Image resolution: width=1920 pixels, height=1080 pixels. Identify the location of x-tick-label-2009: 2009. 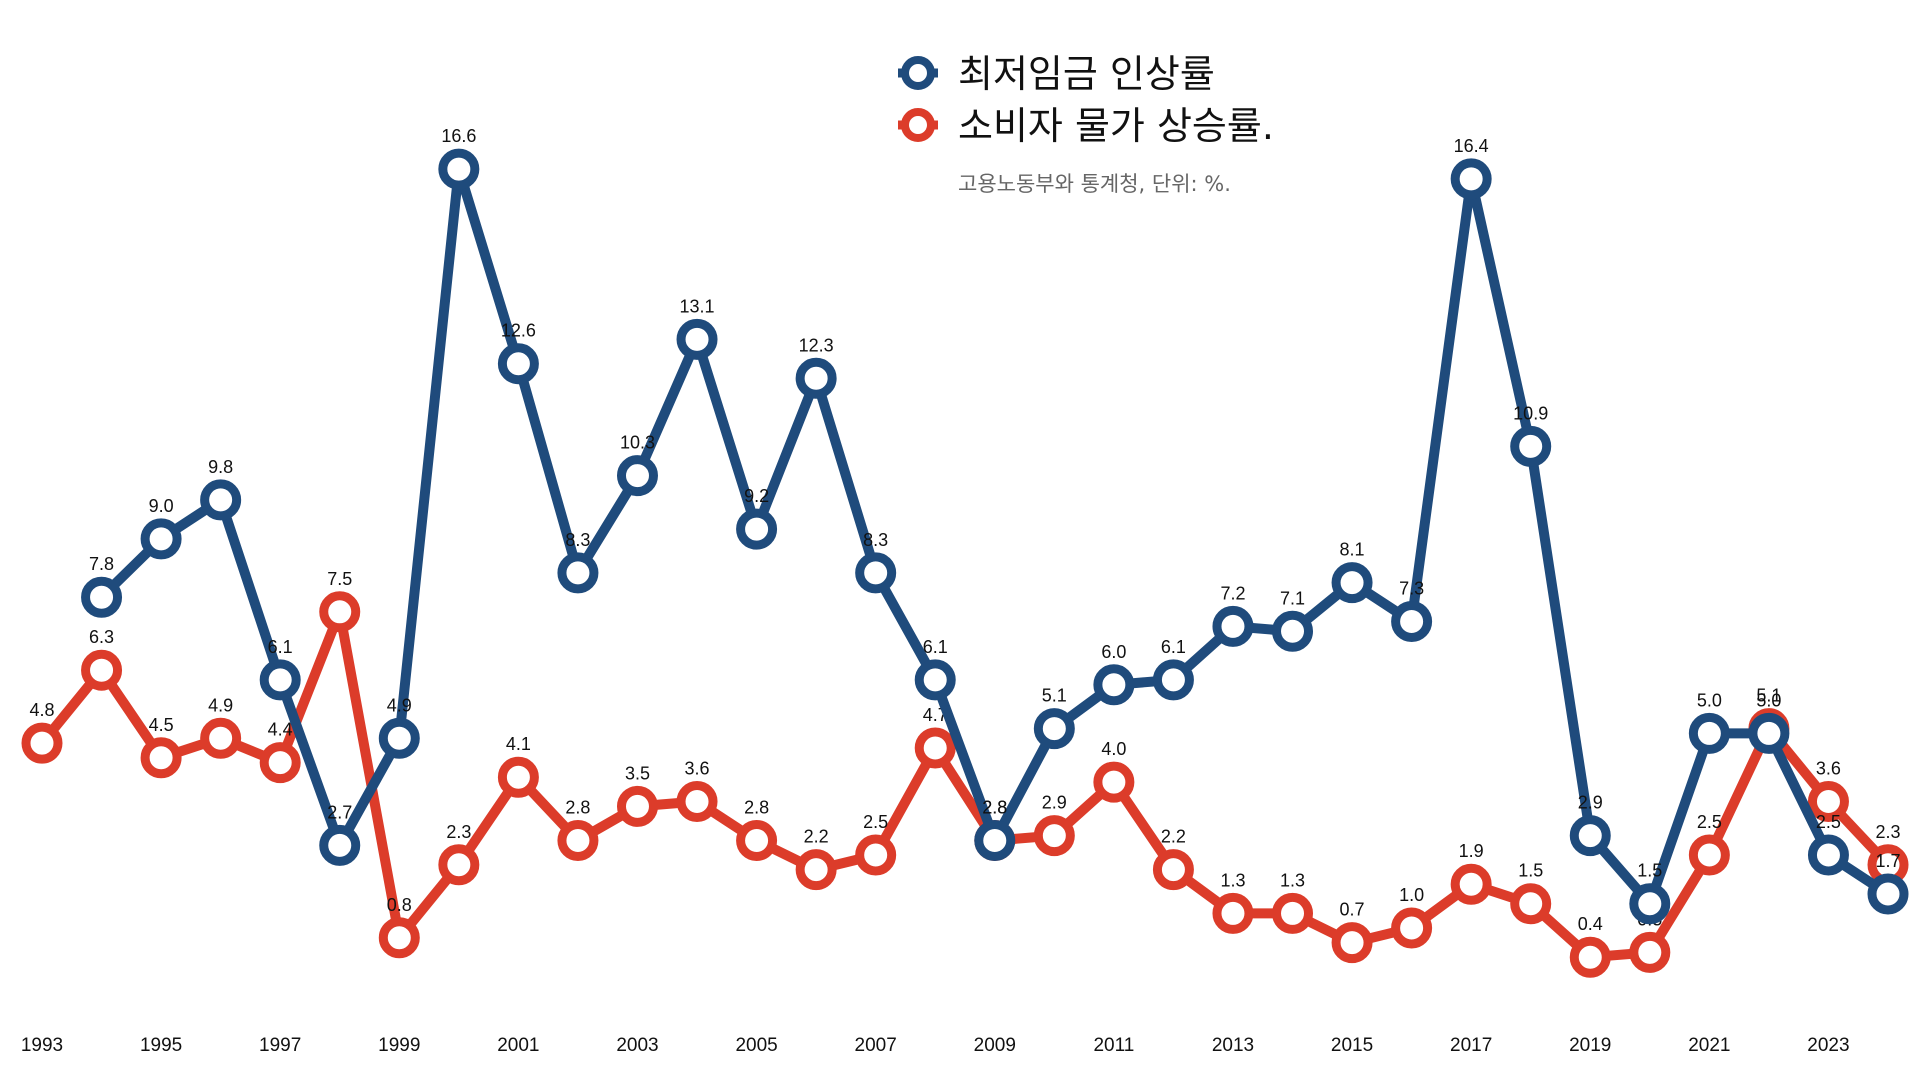
(995, 1045).